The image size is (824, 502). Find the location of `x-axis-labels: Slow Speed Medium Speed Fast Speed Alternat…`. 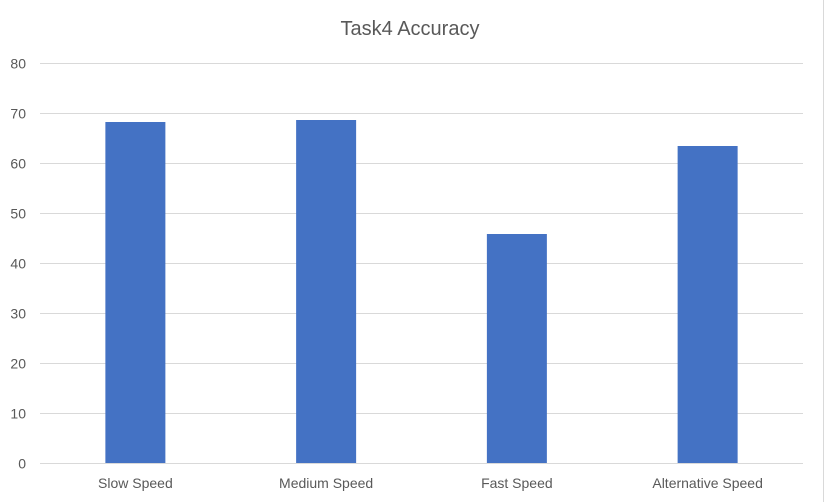

x-axis-labels: Slow Speed Medium Speed Fast Speed Alternat… is located at coordinates (430, 483).